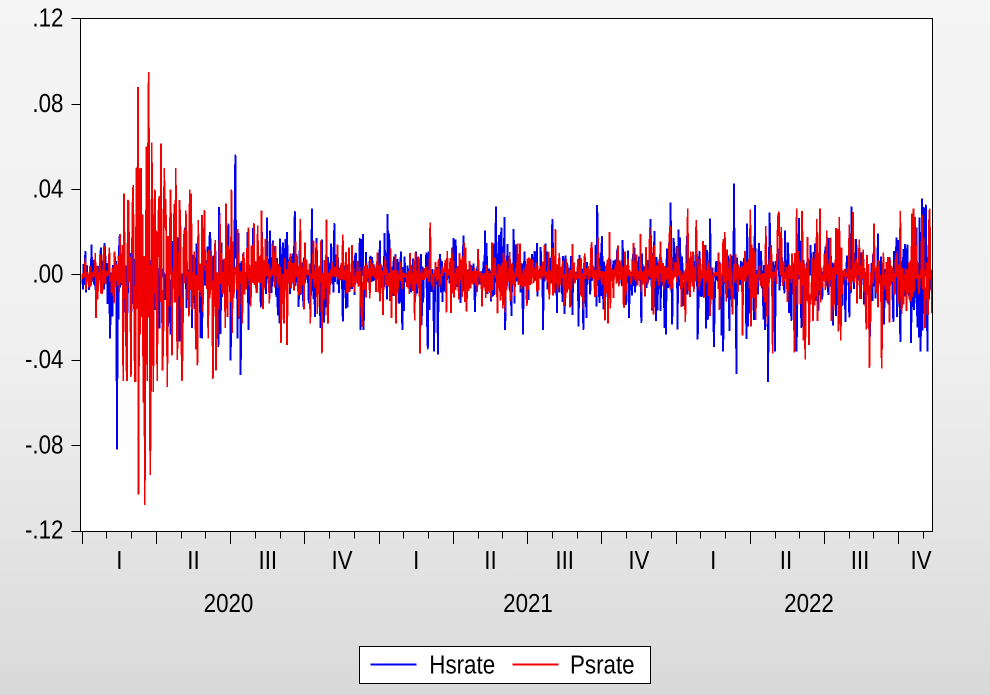 The image size is (990, 695). What do you see at coordinates (528, 604) in the screenshot?
I see `svg-text: 2021` at bounding box center [528, 604].